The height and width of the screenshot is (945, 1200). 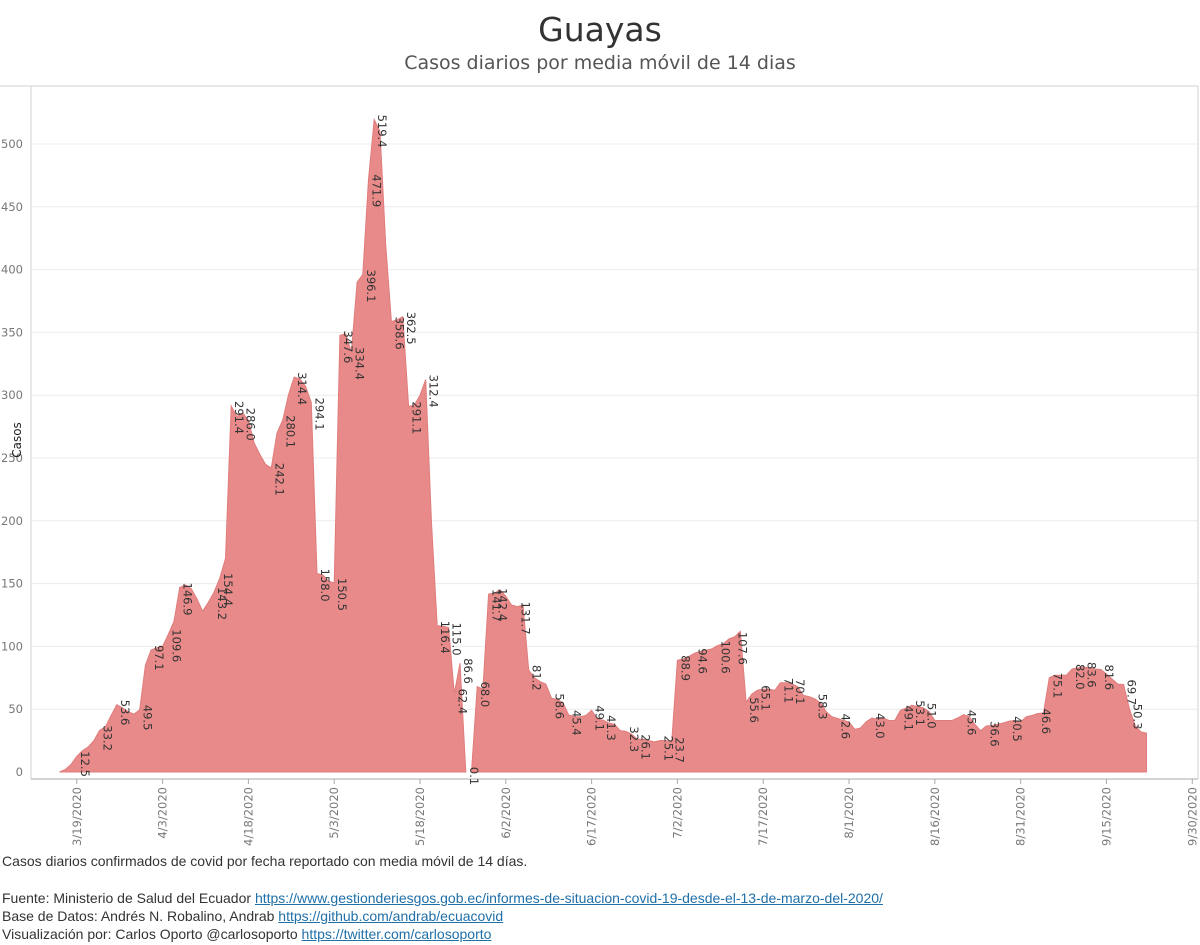 What do you see at coordinates (1137, 717) in the screenshot?
I see `data-label: 50.3` at bounding box center [1137, 717].